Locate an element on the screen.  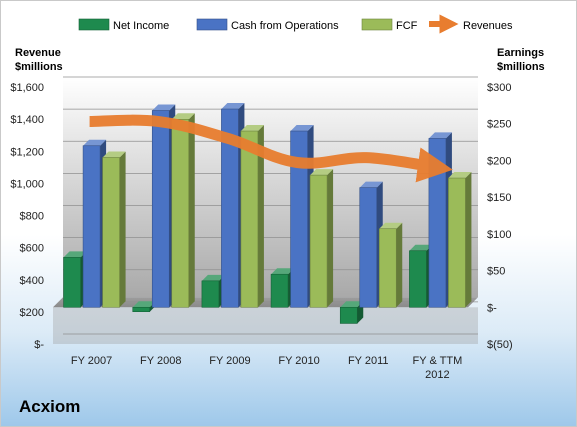
left-tick-label: $600 is located at coordinates (32, 249).